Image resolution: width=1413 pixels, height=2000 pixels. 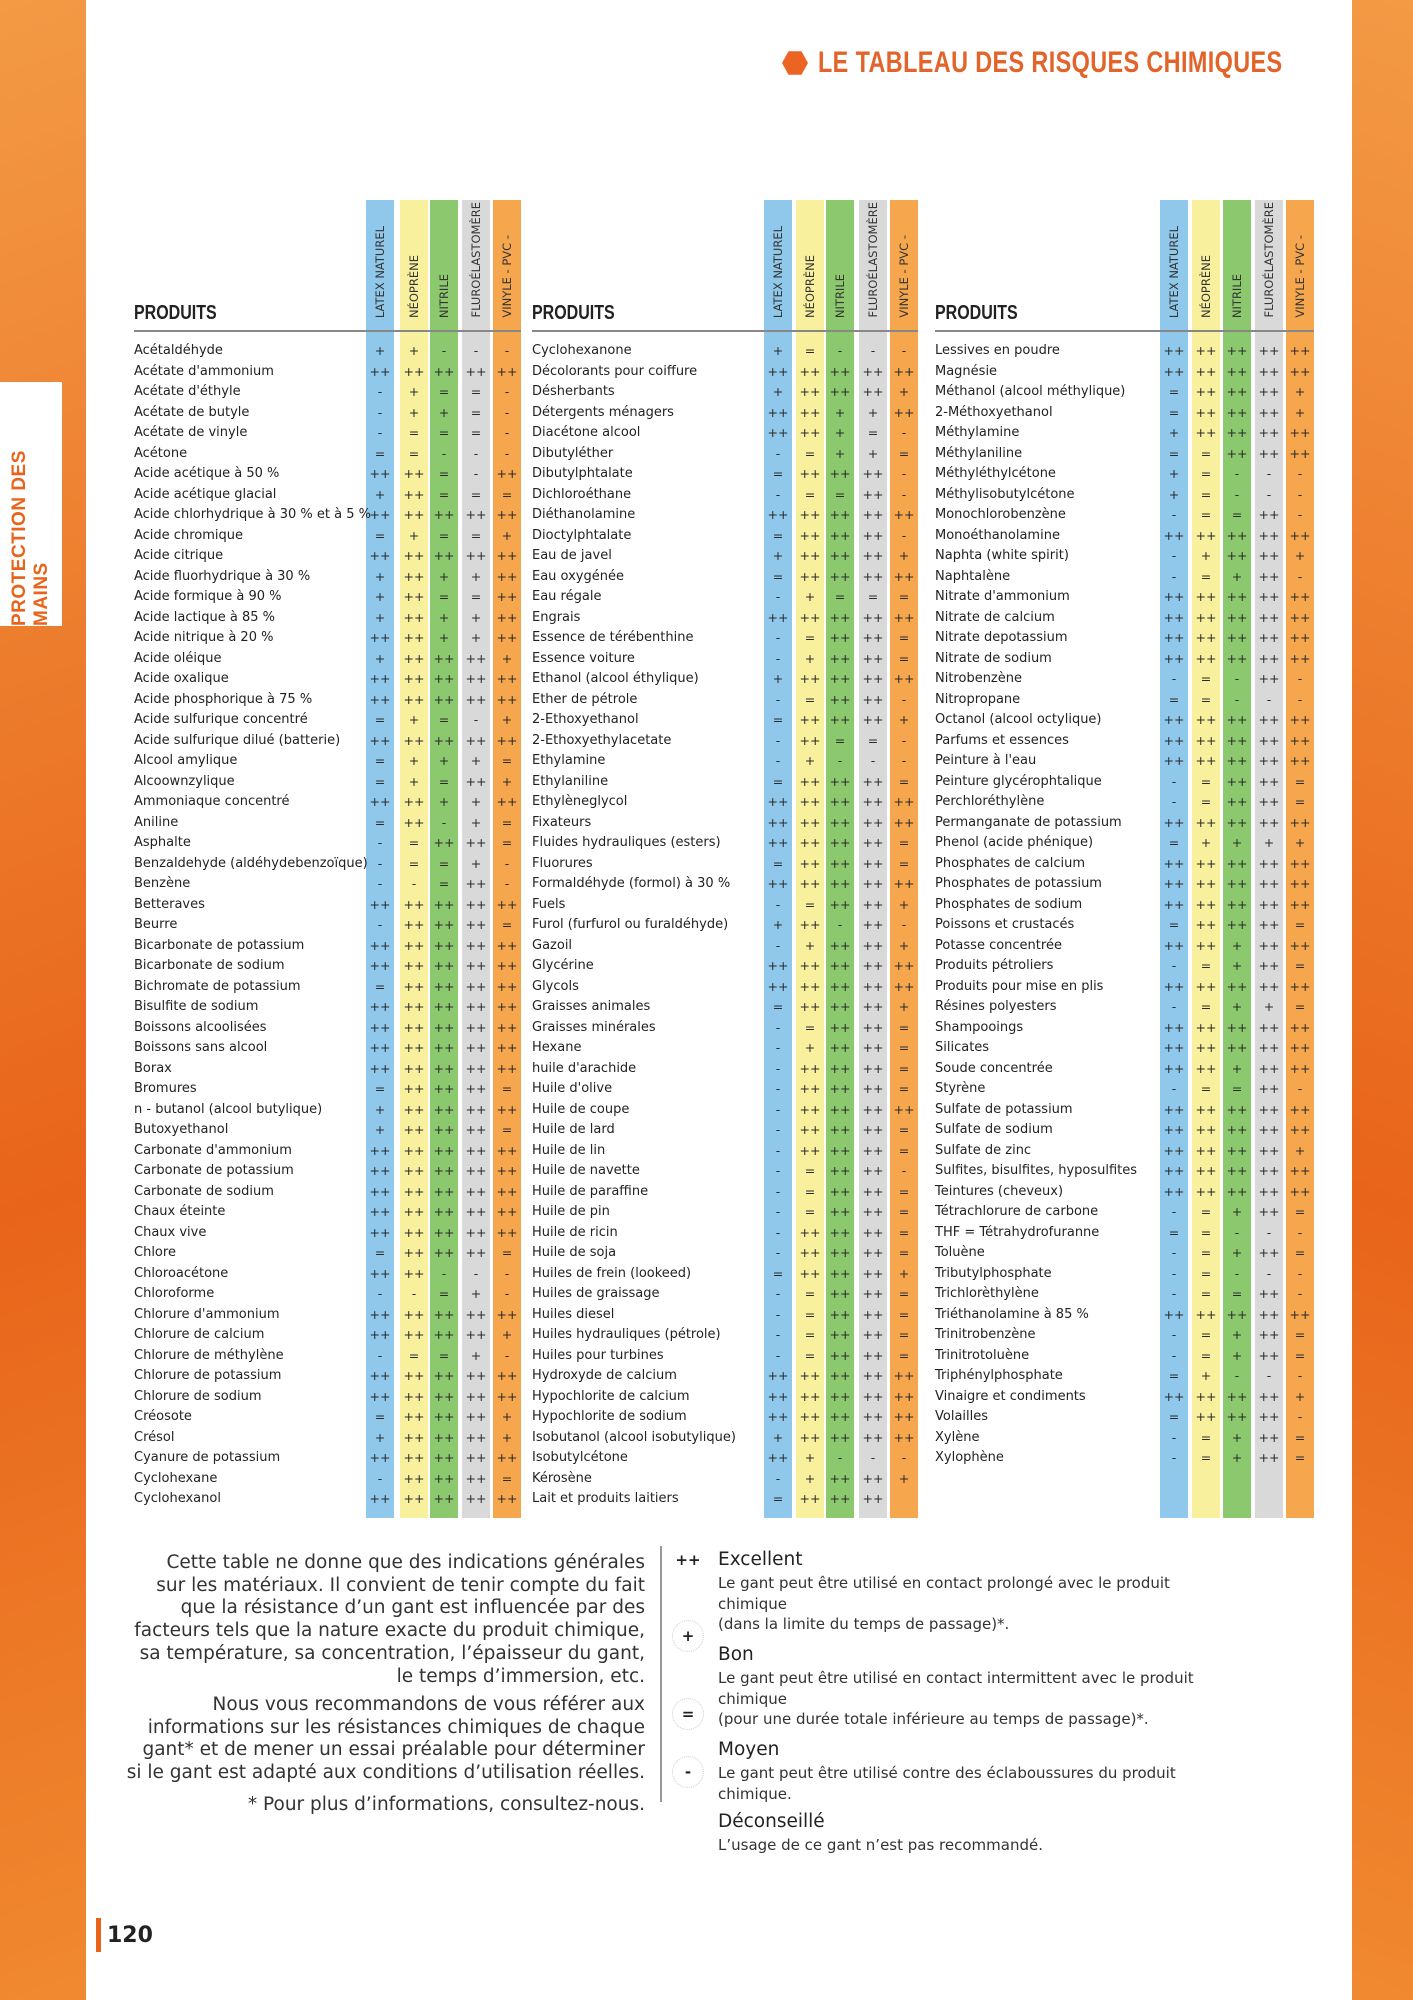 What do you see at coordinates (1269, 699) in the screenshot?
I see `rating-fluoro: -` at bounding box center [1269, 699].